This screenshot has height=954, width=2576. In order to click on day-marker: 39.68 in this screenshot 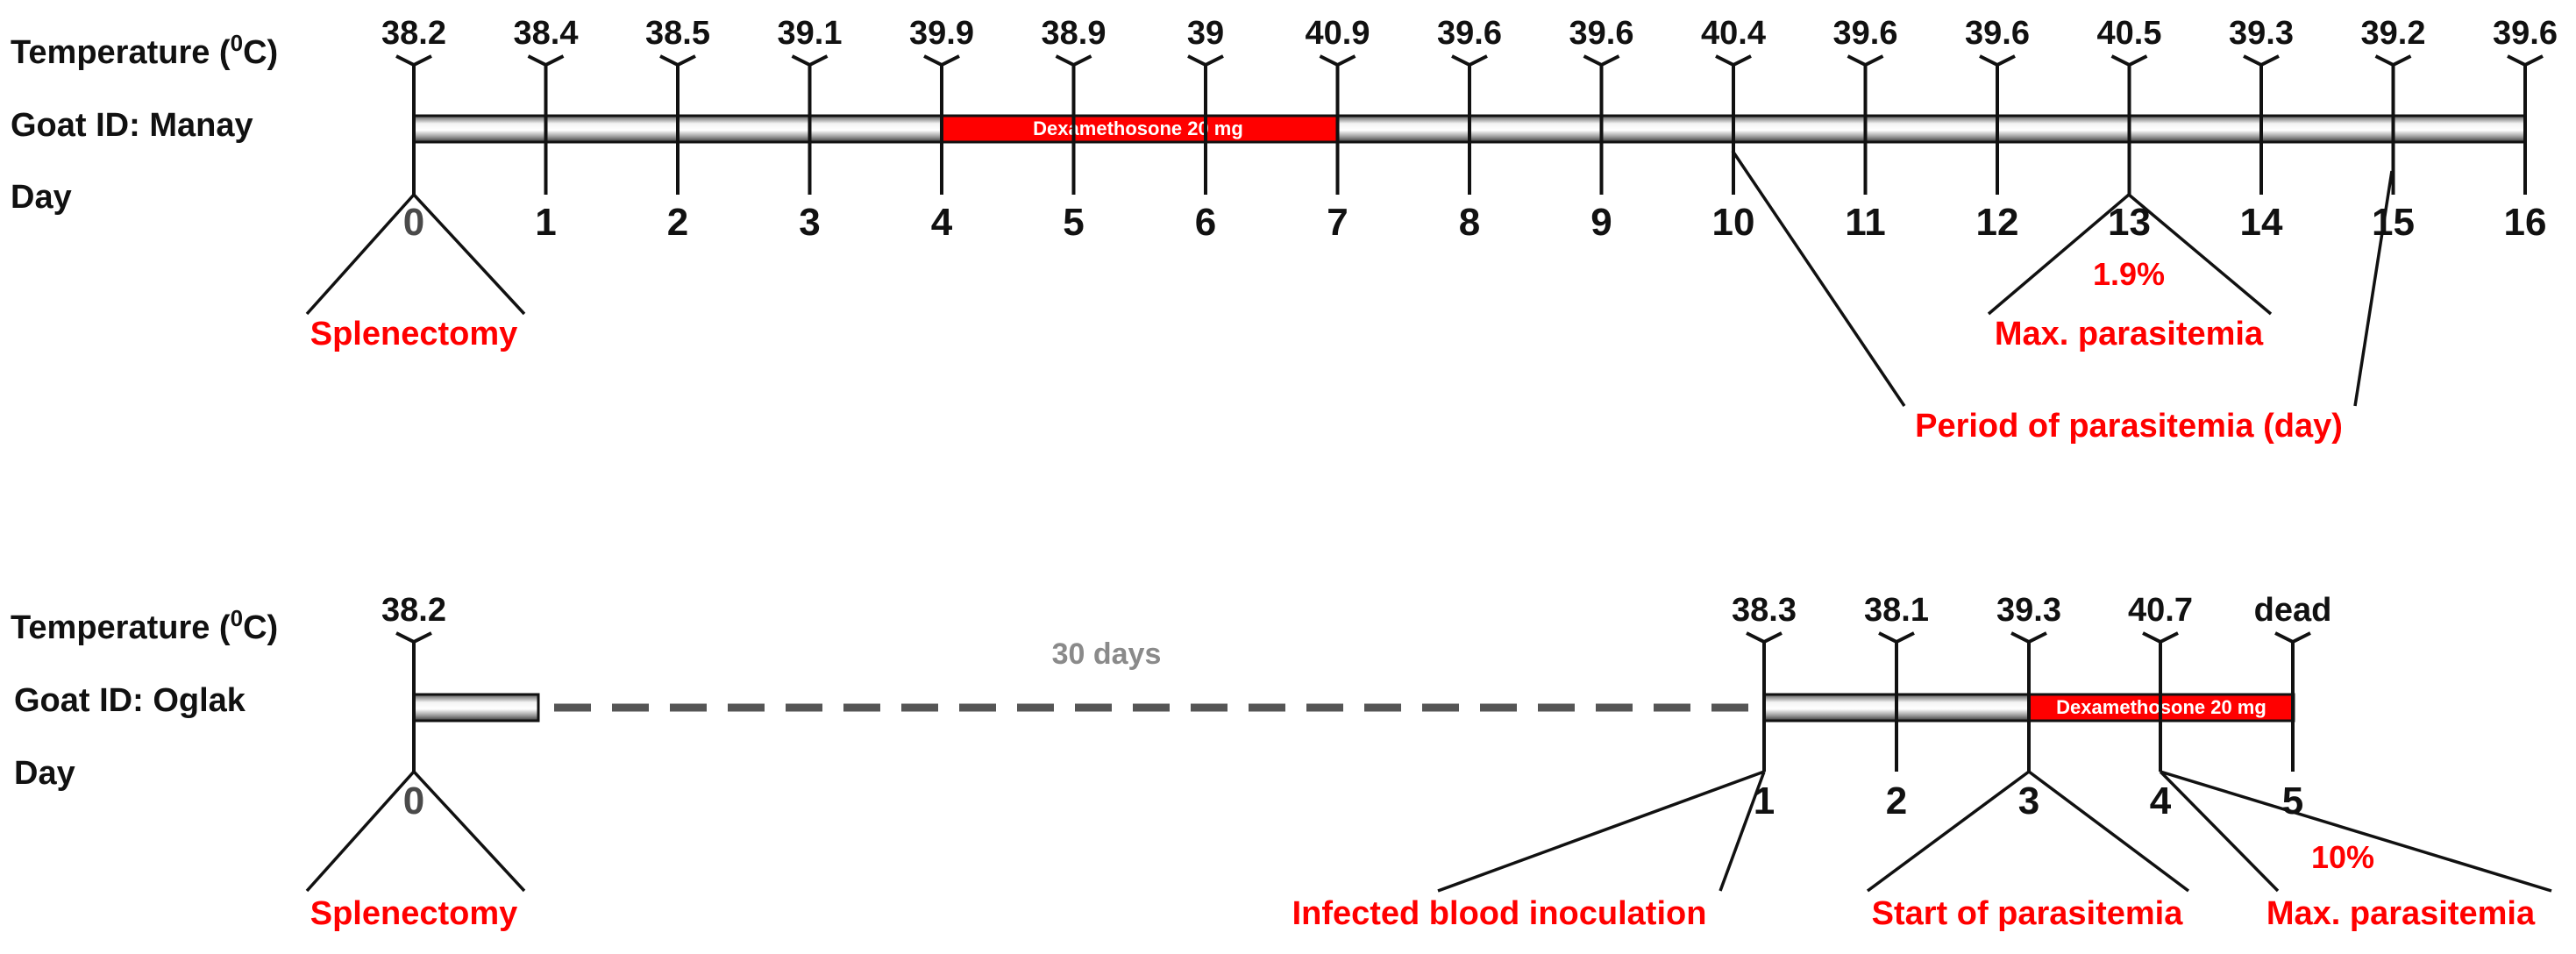, I will do `click(1469, 129)`.